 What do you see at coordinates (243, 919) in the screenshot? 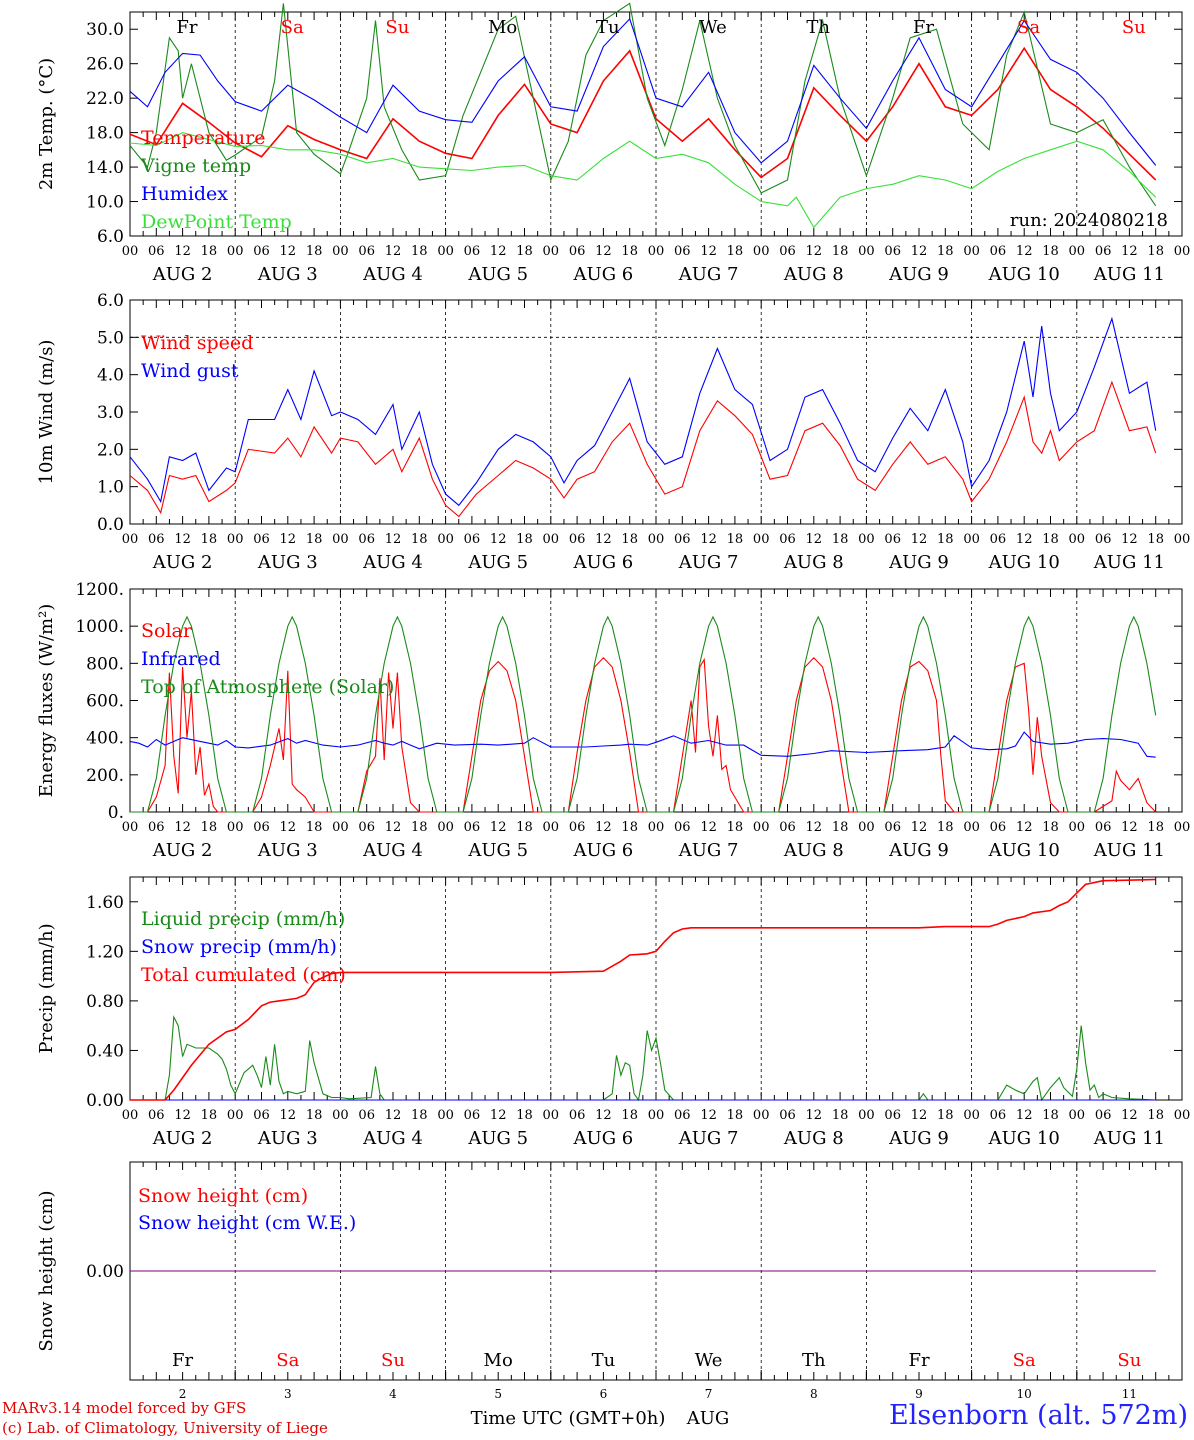
I see `legend-entry: Liquid precip (mm/h)` at bounding box center [243, 919].